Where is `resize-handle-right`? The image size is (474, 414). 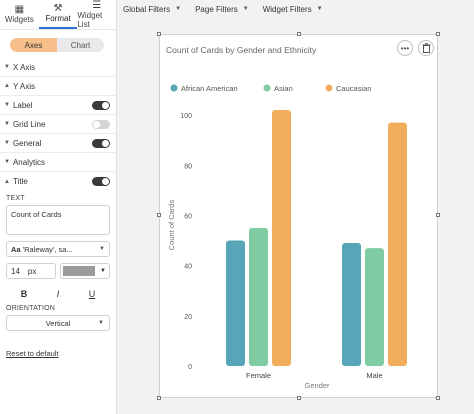
resize-handle-right is located at coordinates (438, 215).